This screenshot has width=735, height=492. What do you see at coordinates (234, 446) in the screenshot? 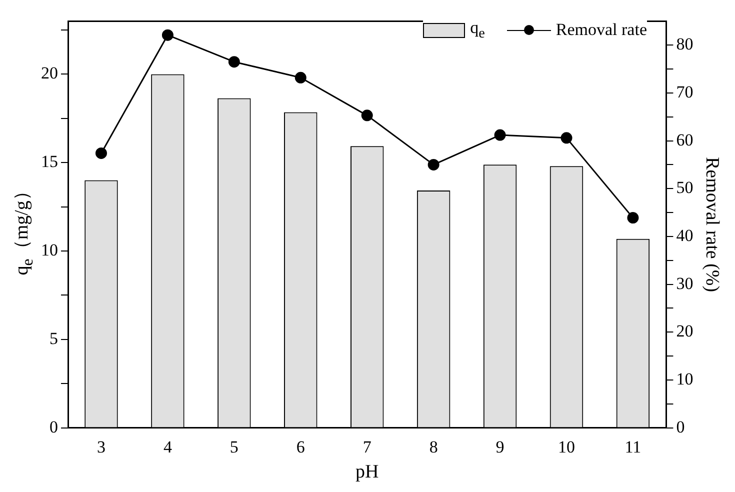
I see `x-tick-label: 5` at bounding box center [234, 446].